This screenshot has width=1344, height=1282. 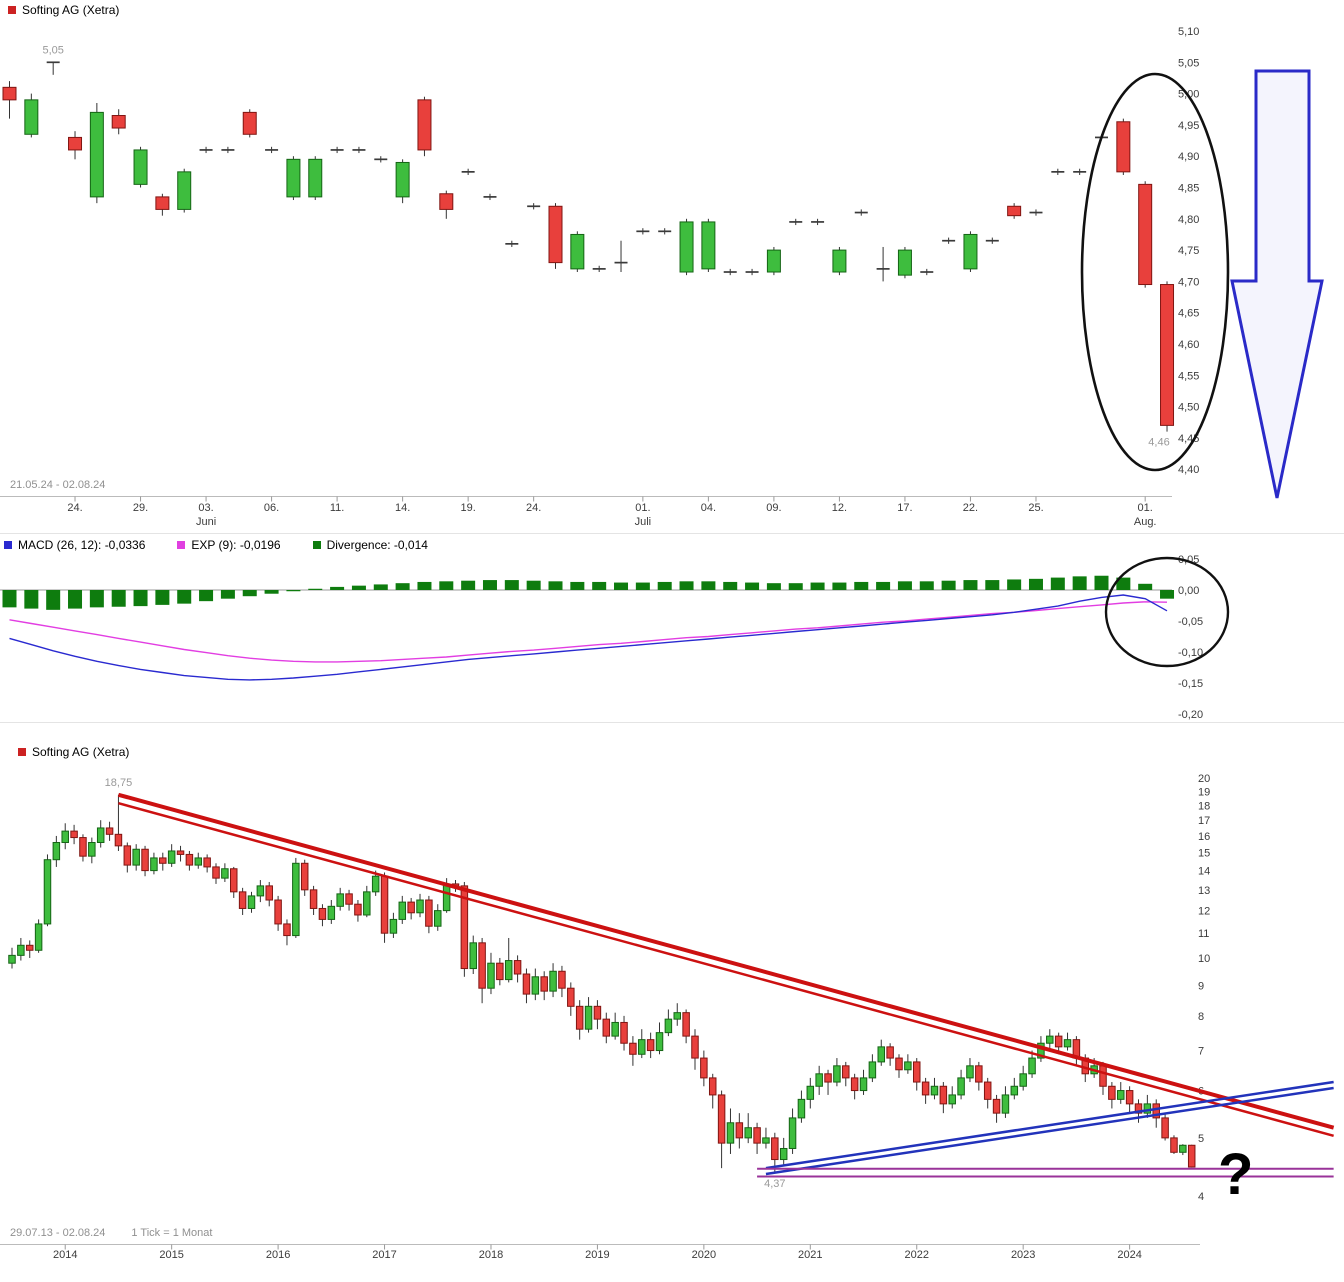 I want to click on date-axis-label: 29., so click(x=140, y=508).